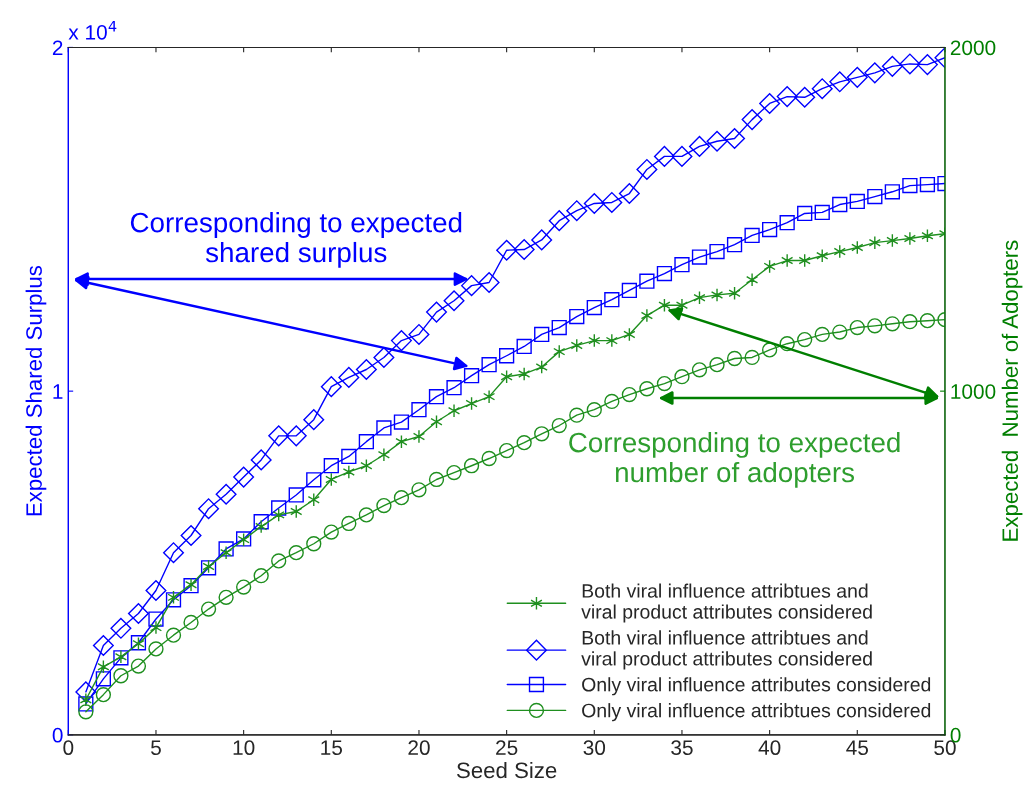 This screenshot has width=1035, height=804. I want to click on x-axis-title: Seed Size, so click(506, 770).